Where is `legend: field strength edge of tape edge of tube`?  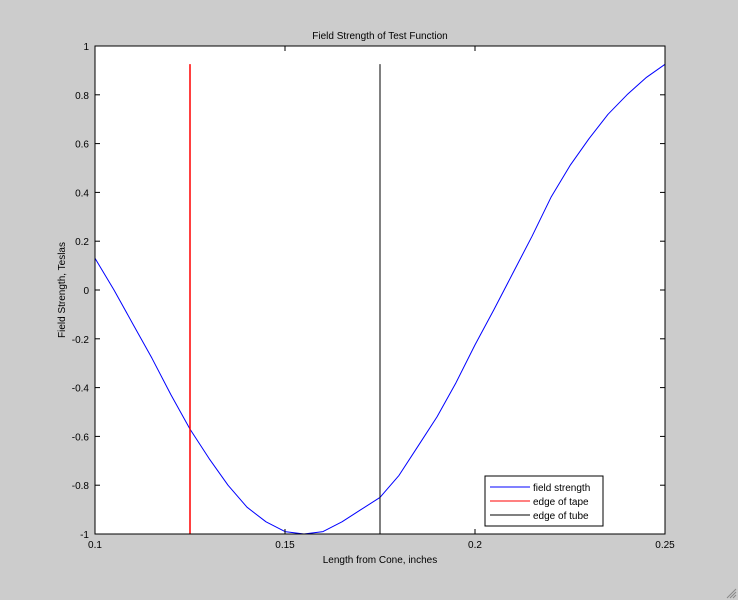 legend: field strength edge of tape edge of tube is located at coordinates (544, 501).